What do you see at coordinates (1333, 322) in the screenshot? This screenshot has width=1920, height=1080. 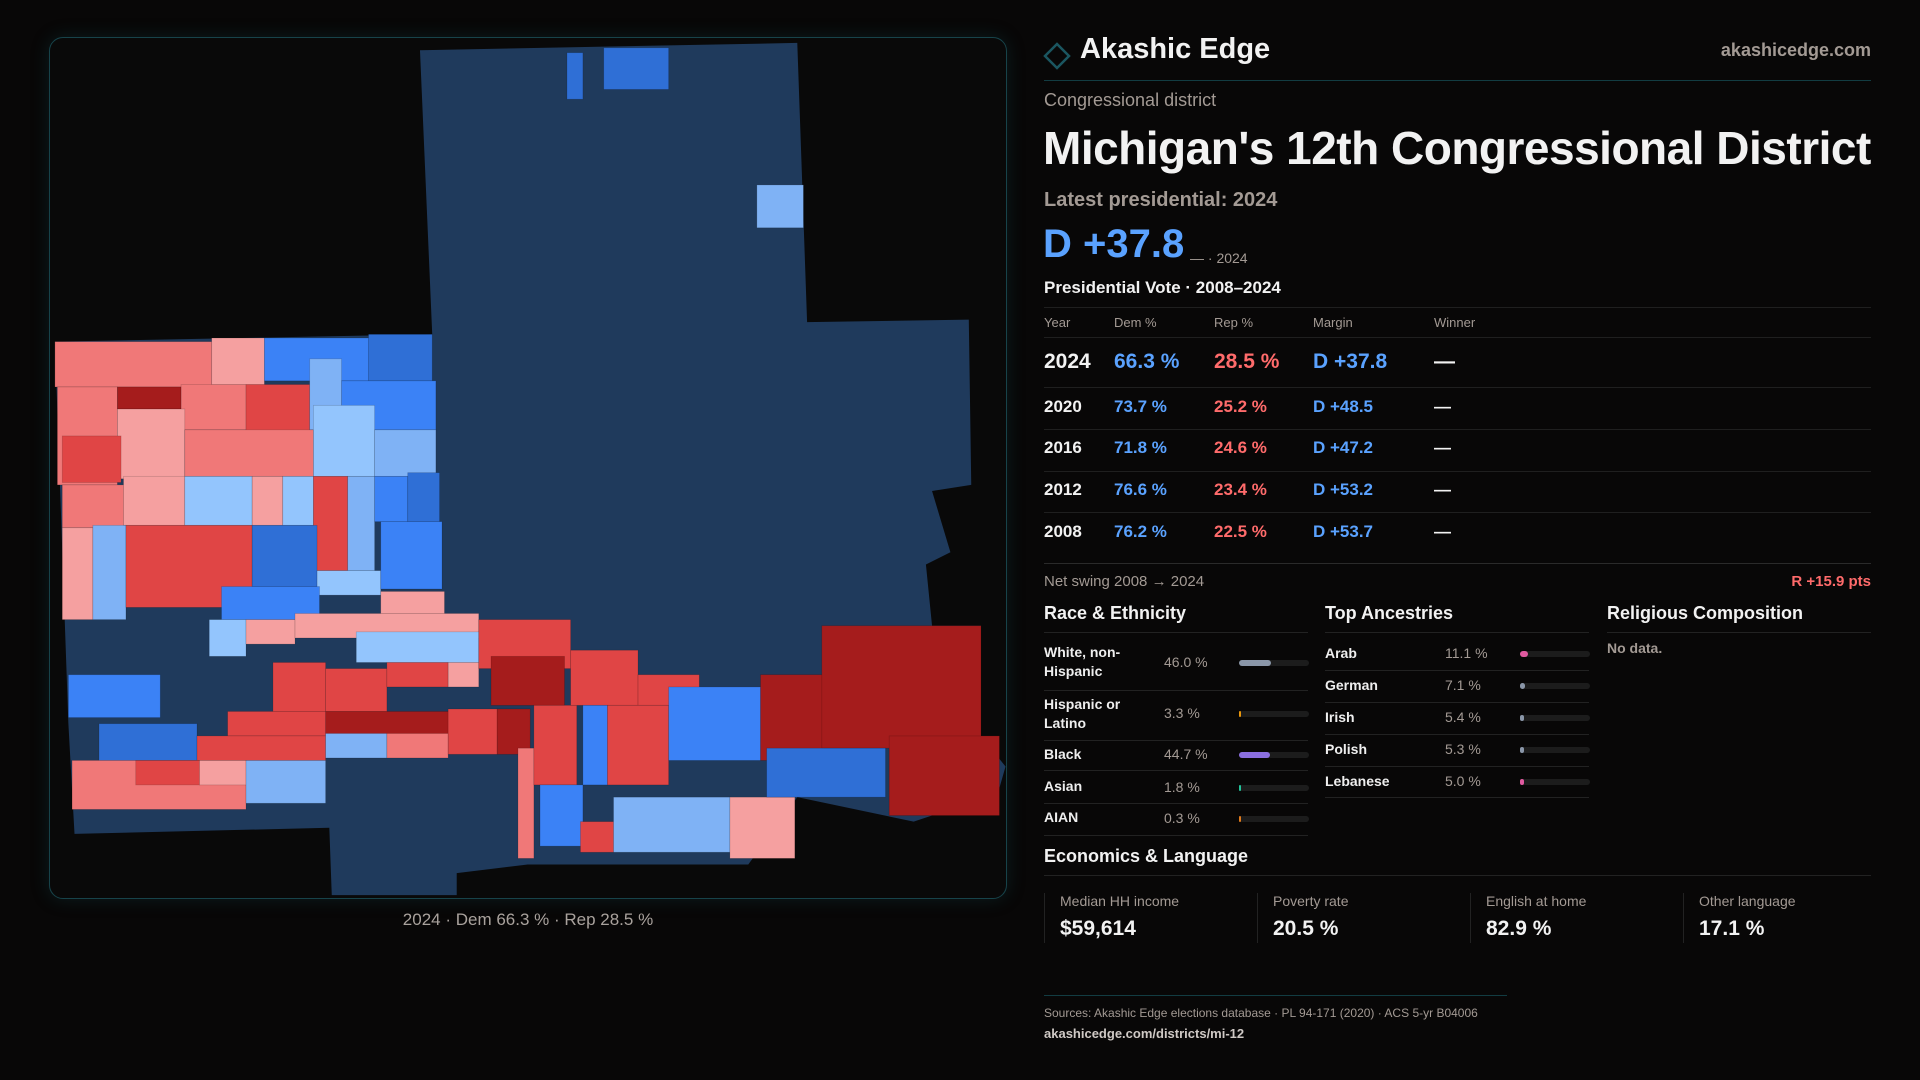 I see `column-header: Margin` at bounding box center [1333, 322].